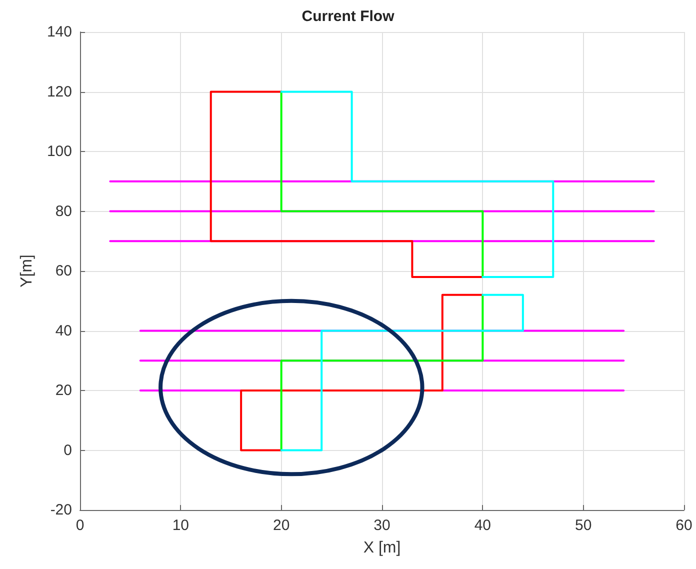 This screenshot has height=569, width=696. I want to click on x-tick-label: 20, so click(281, 525).